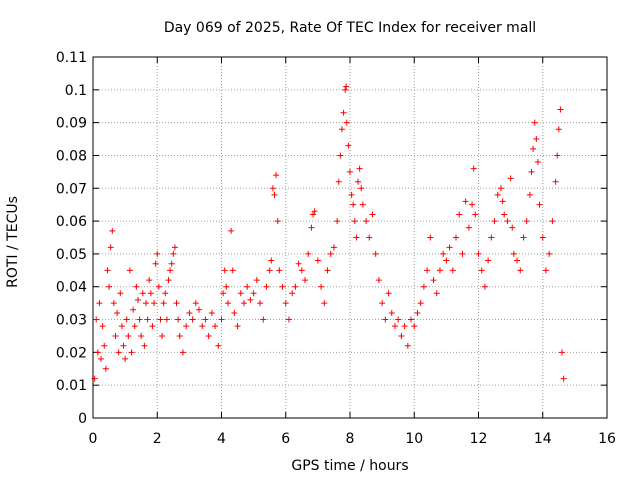 The width and height of the screenshot is (640, 480). I want to click on y-tick-label: 0.01, so click(71, 386).